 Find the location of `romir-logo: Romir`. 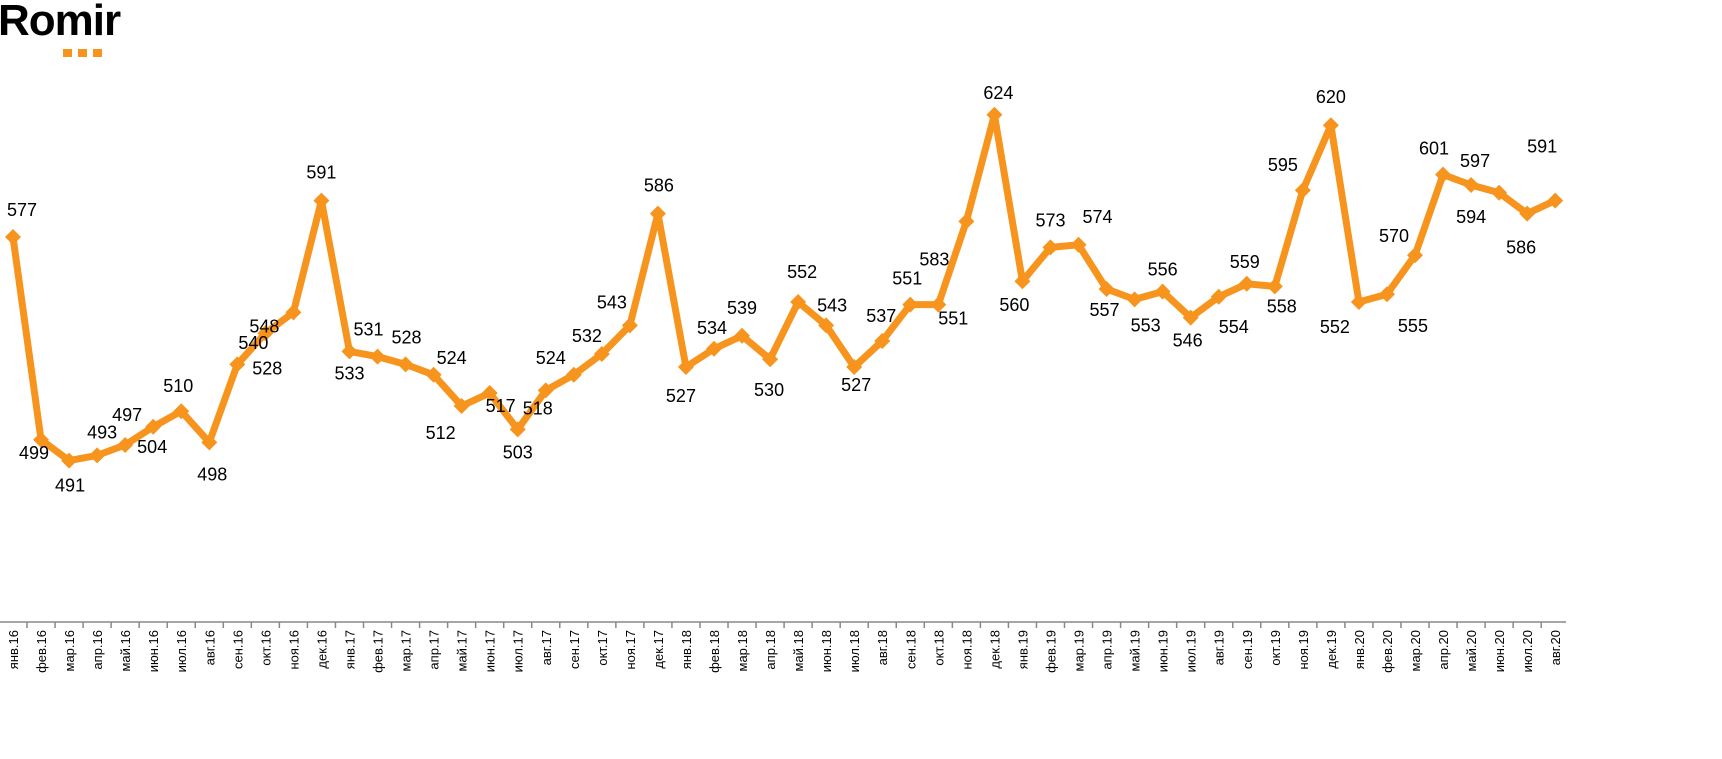

romir-logo: Romir is located at coordinates (80, 30).